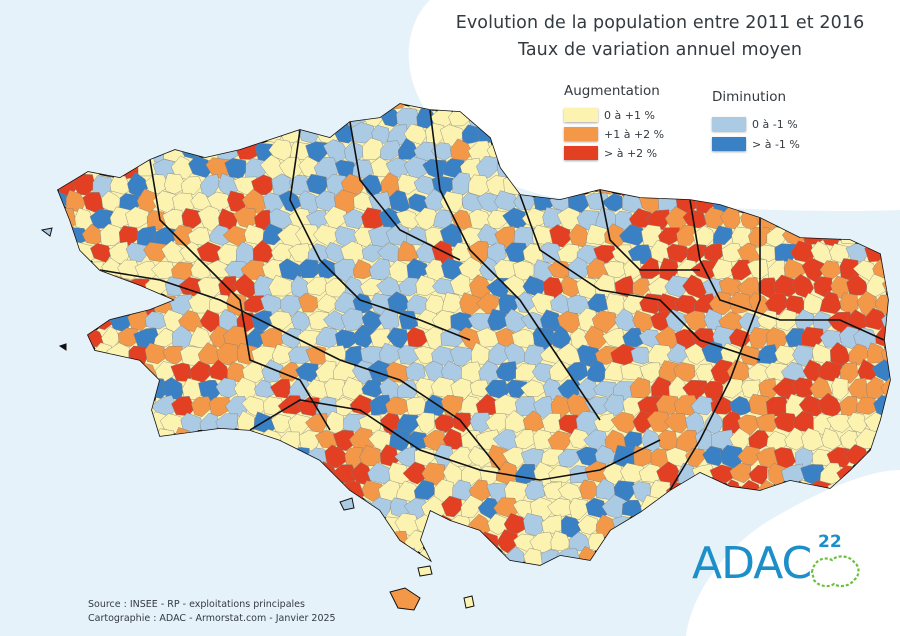  I want to click on map-subtitle: Taux de variation annuel moyen, so click(660, 50).